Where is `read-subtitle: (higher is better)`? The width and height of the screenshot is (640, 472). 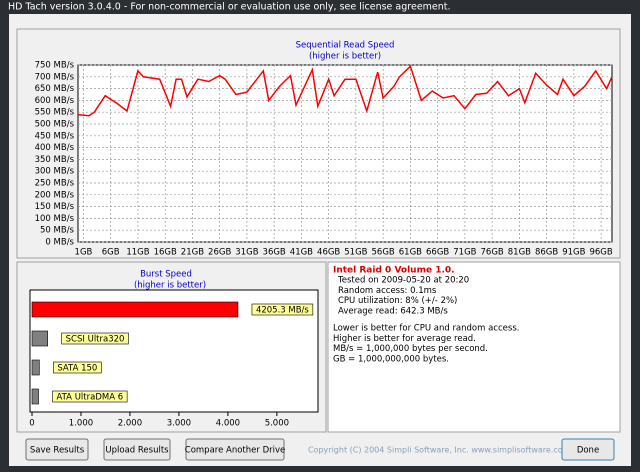 read-subtitle: (higher is better) is located at coordinates (345, 57).